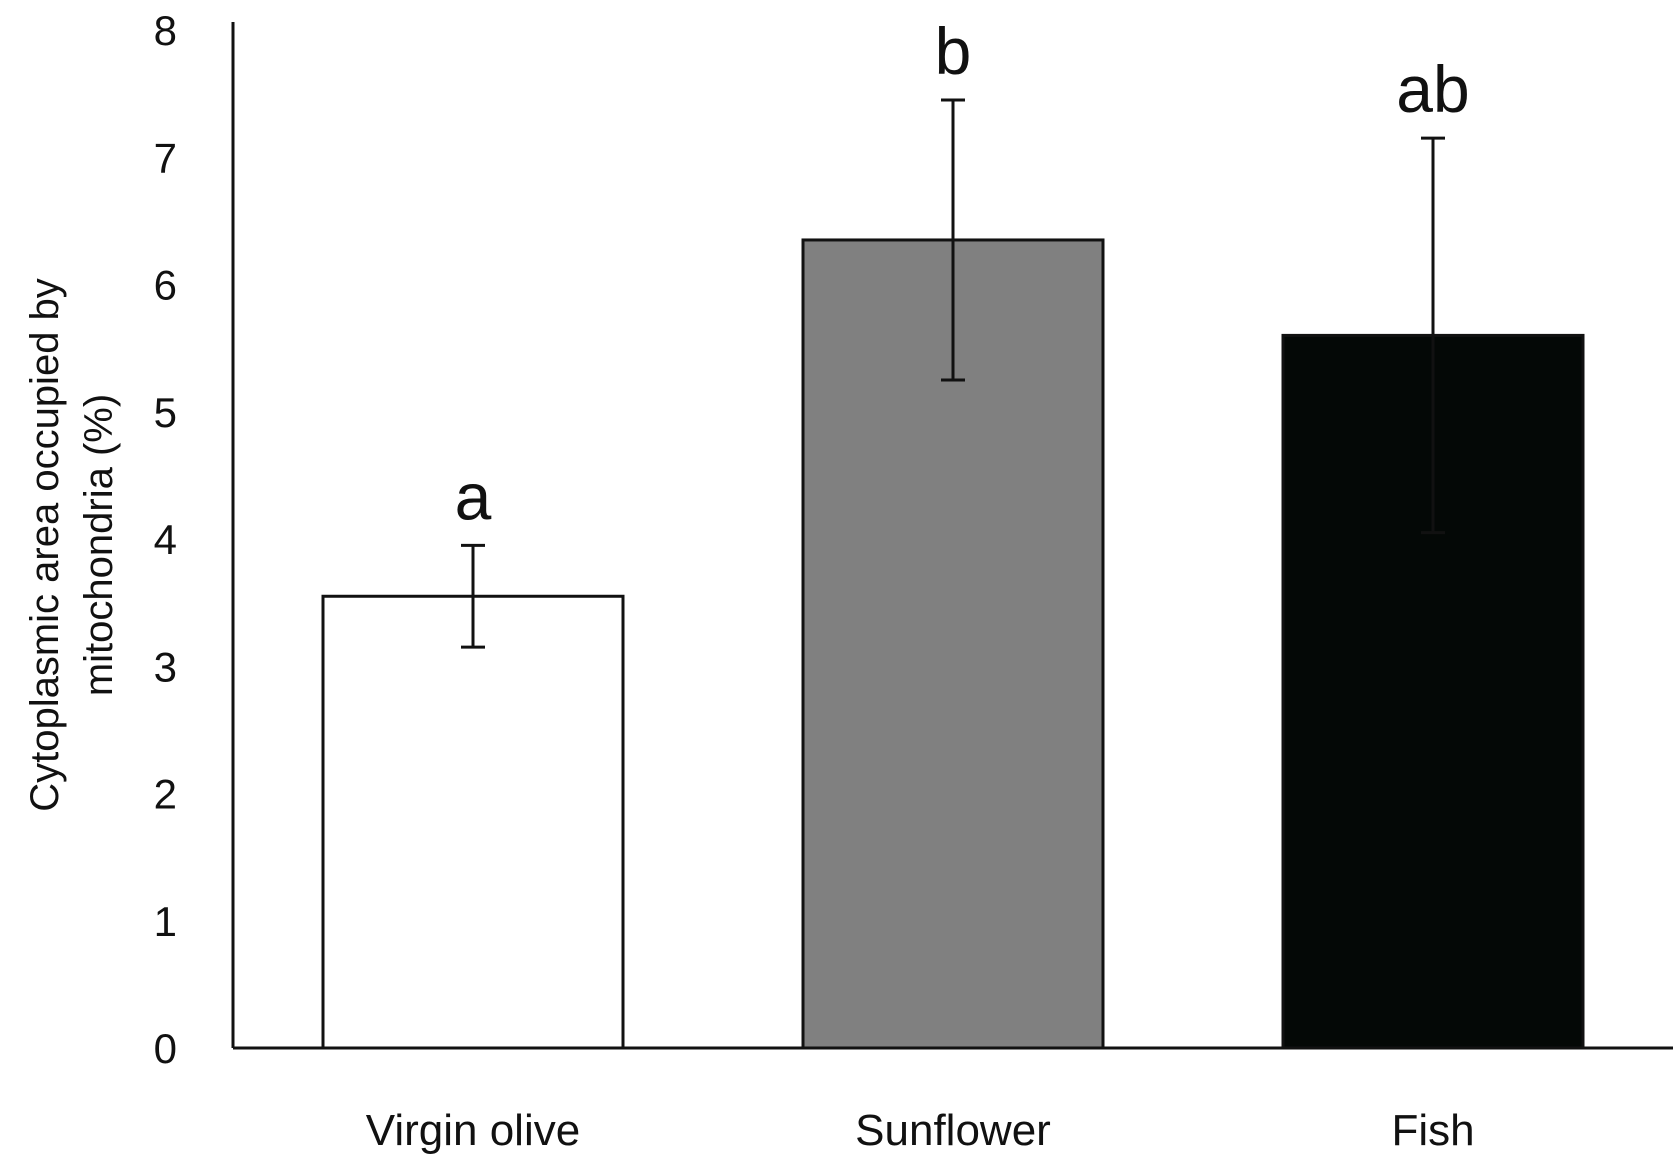 This screenshot has width=1675, height=1158. I want to click on y-tick-label: 8, so click(165, 30).